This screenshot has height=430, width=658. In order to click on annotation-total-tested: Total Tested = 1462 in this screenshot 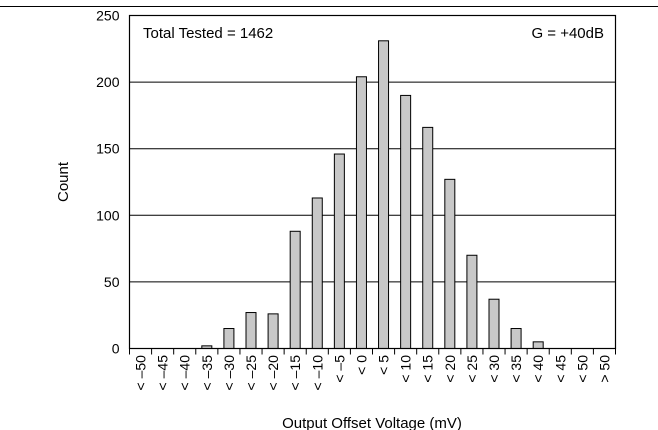, I will do `click(208, 33)`.